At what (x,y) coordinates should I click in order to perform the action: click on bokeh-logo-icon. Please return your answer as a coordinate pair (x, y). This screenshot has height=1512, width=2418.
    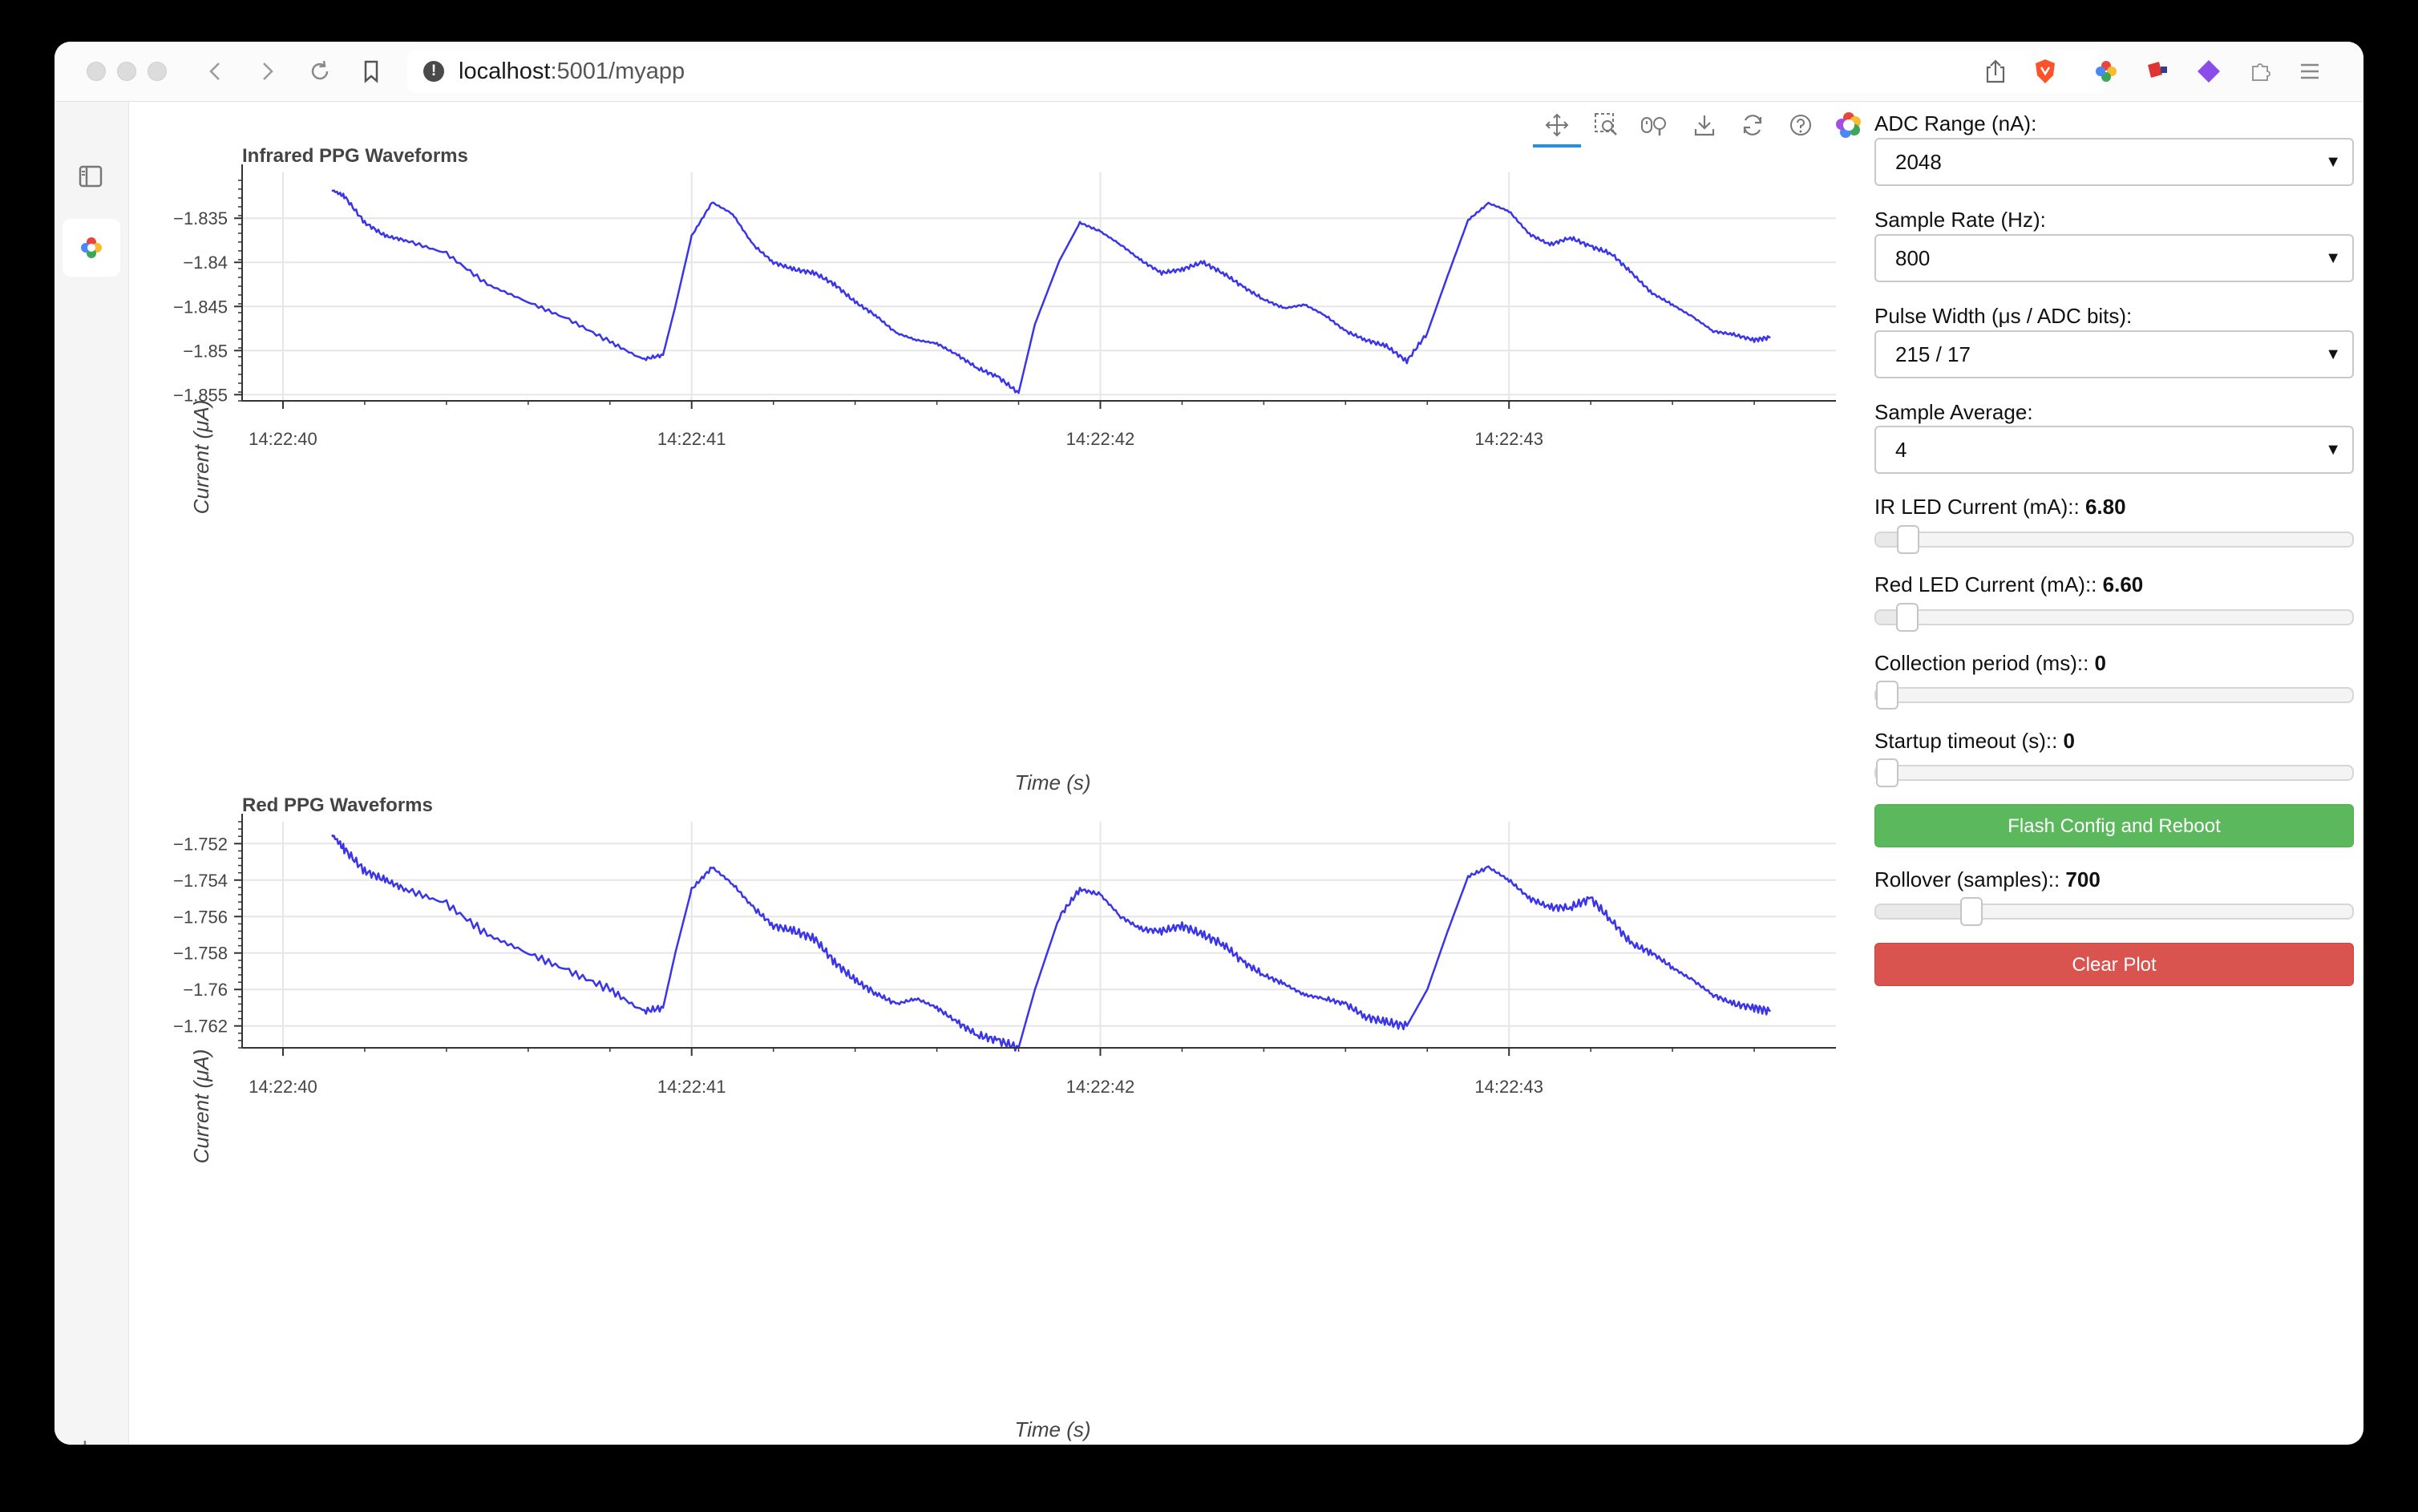
    Looking at the image, I should click on (1848, 125).